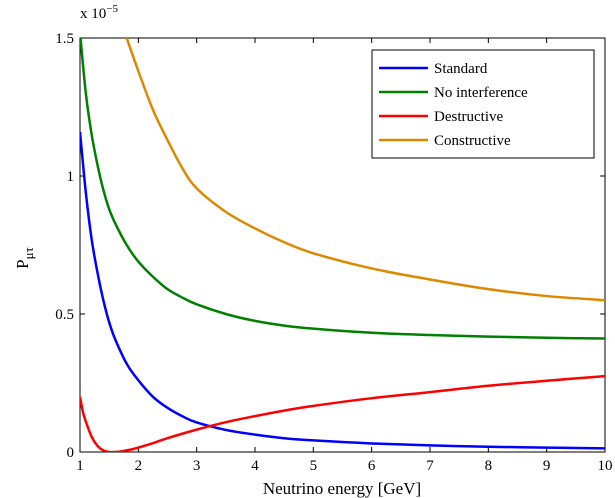  I want to click on x-tick-label: 2, so click(139, 466).